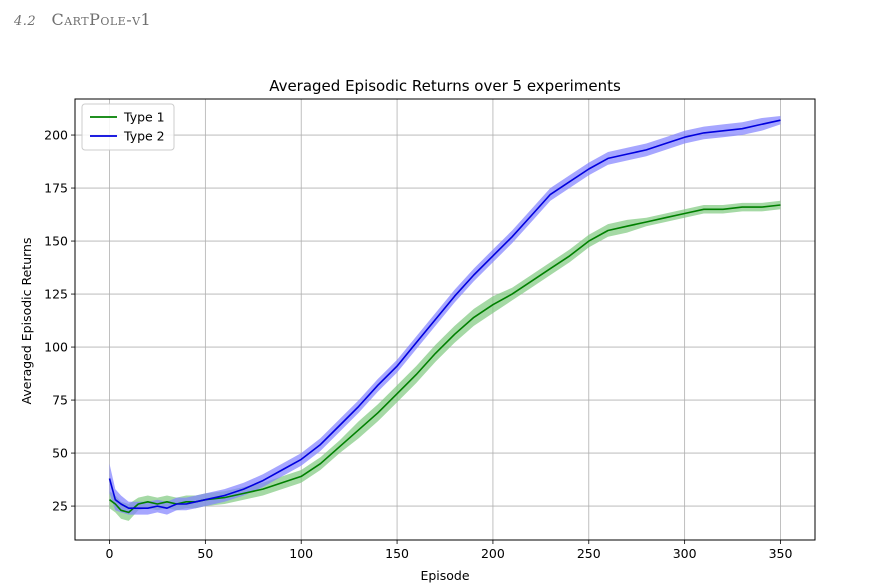  I want to click on section-heading: 4.2 CartPole-v1, so click(82, 19).